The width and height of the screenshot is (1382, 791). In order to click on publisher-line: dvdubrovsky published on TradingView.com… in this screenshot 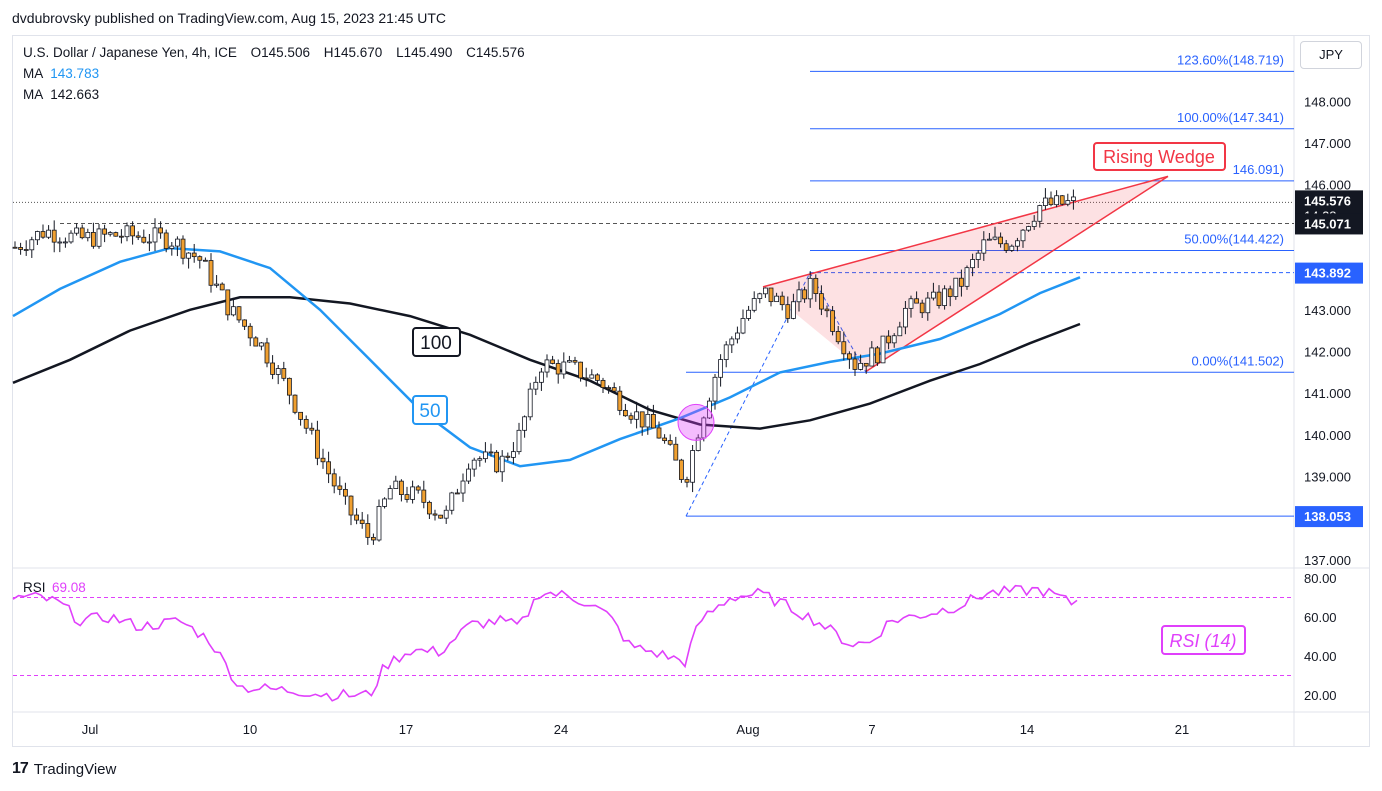, I will do `click(229, 18)`.